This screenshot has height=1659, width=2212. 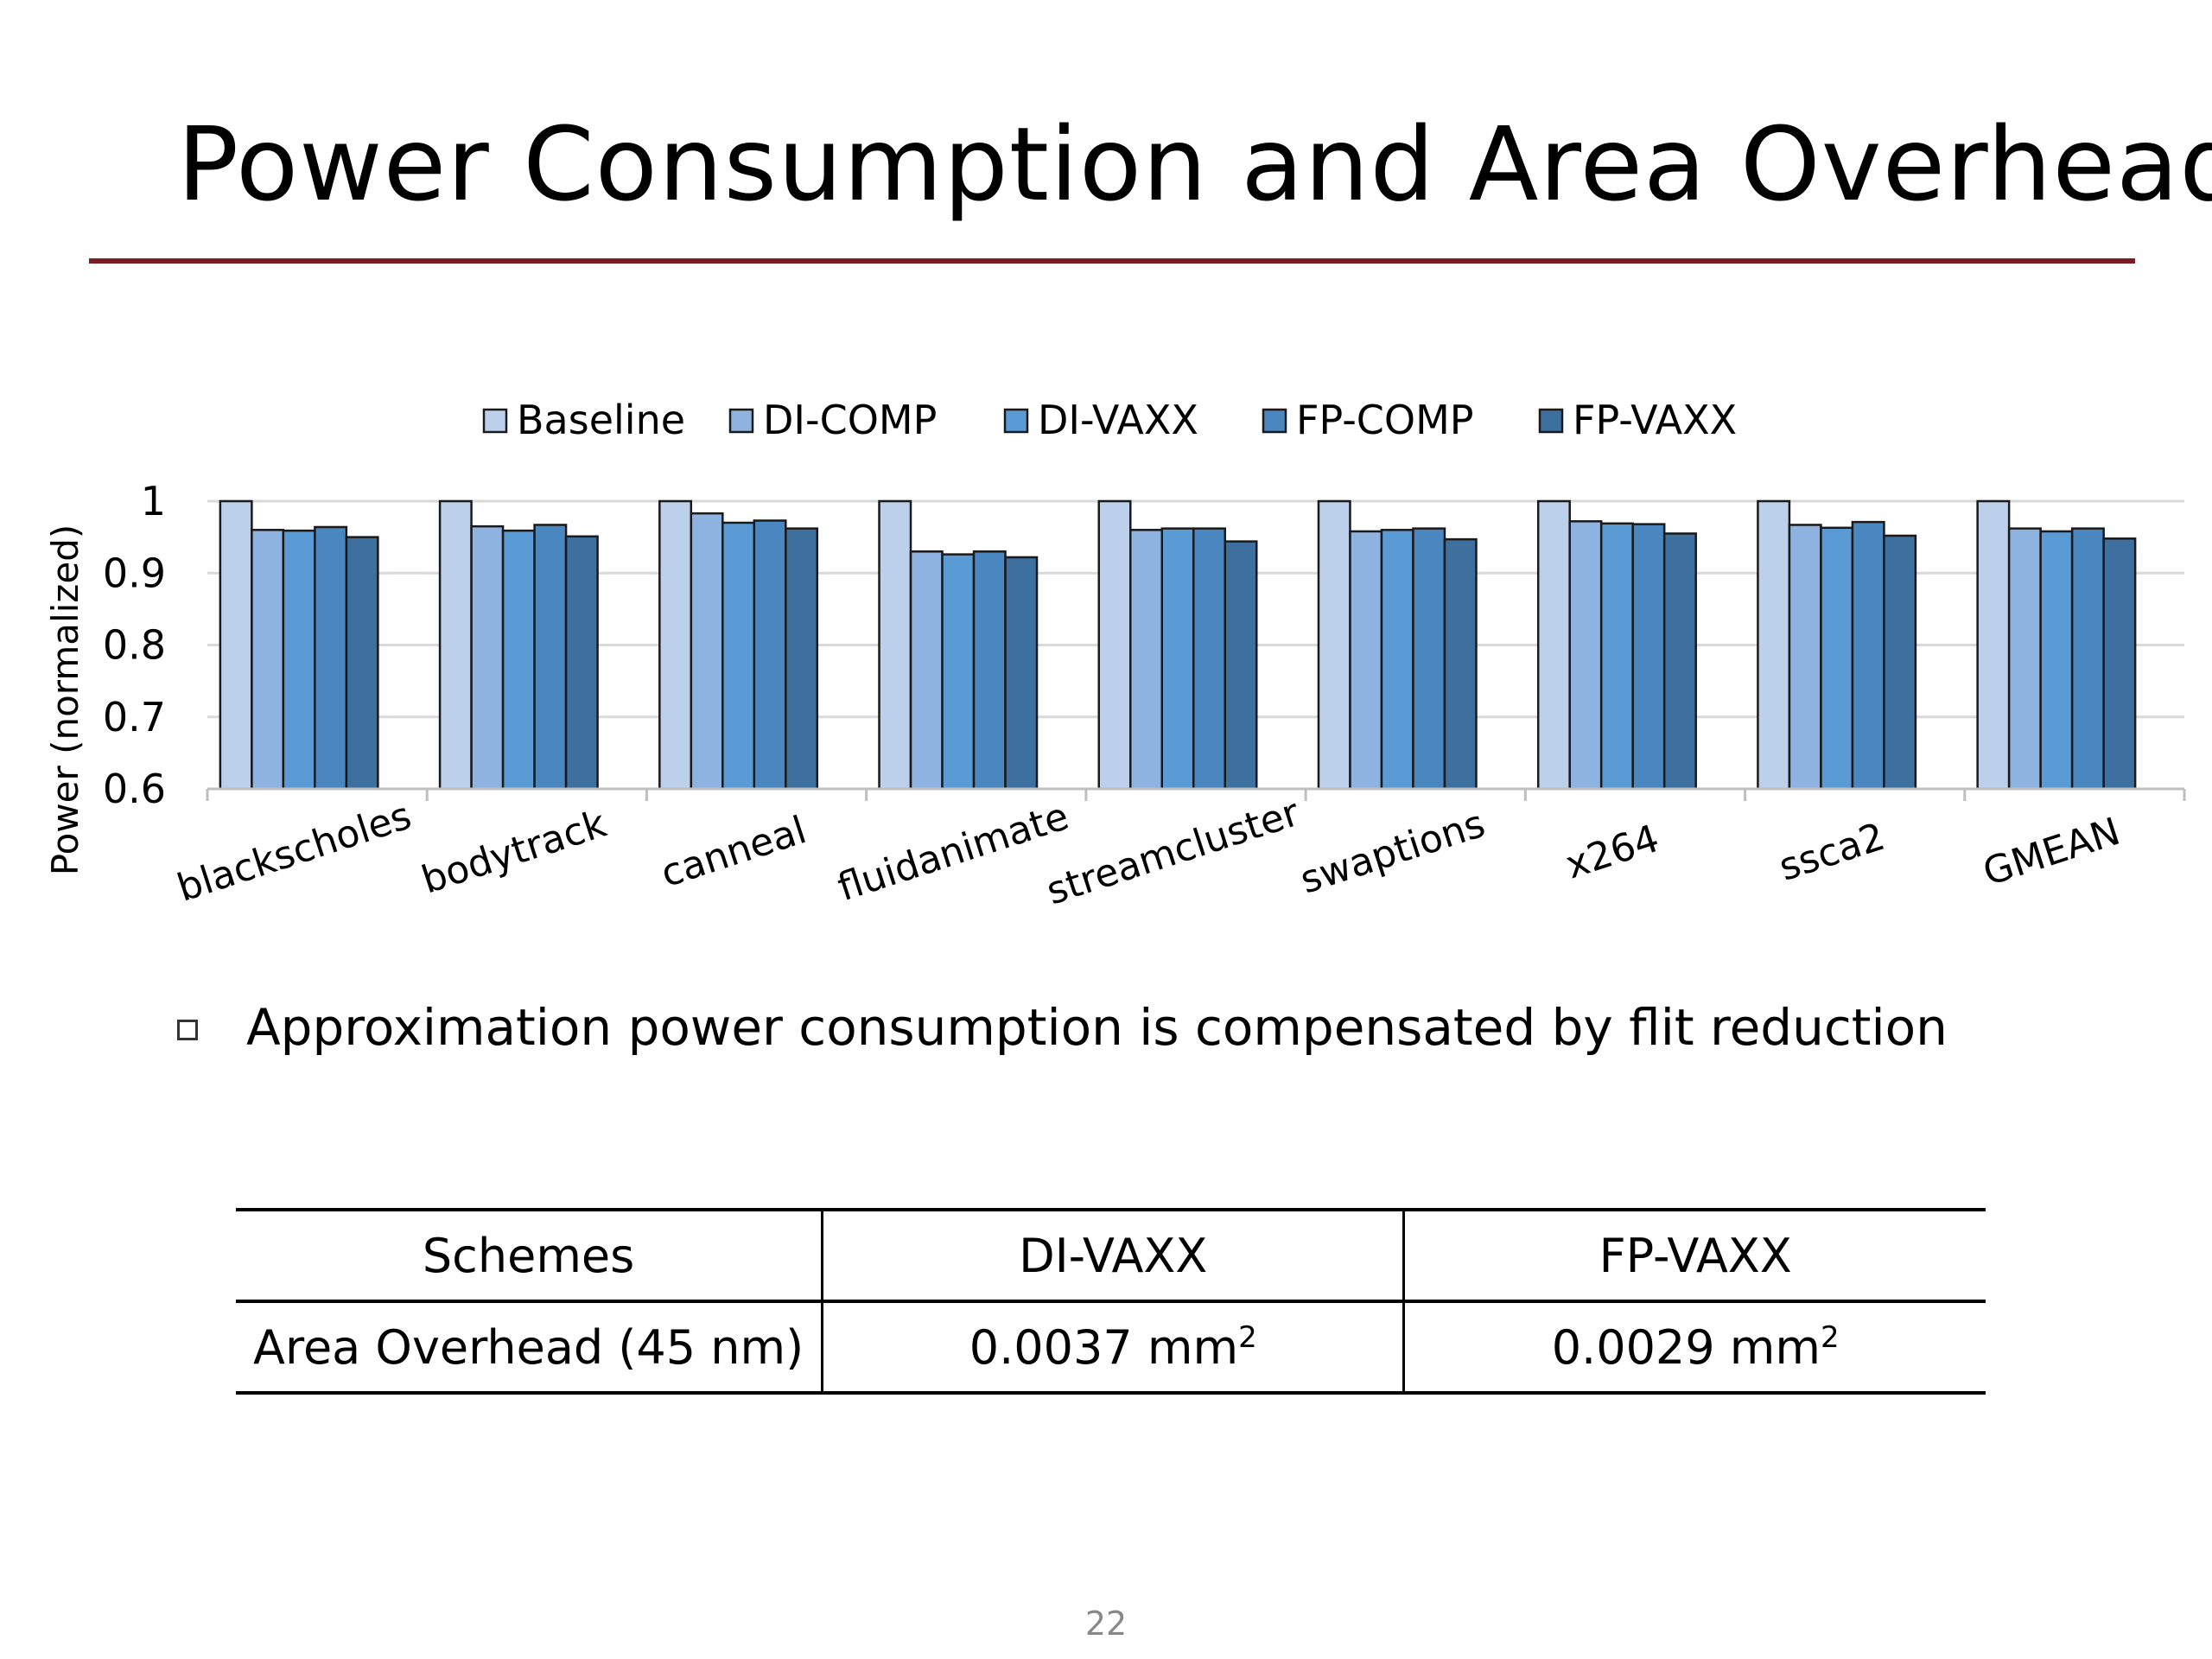 I want to click on bar-fluidanimate-FP-VAXX, so click(x=1021, y=673).